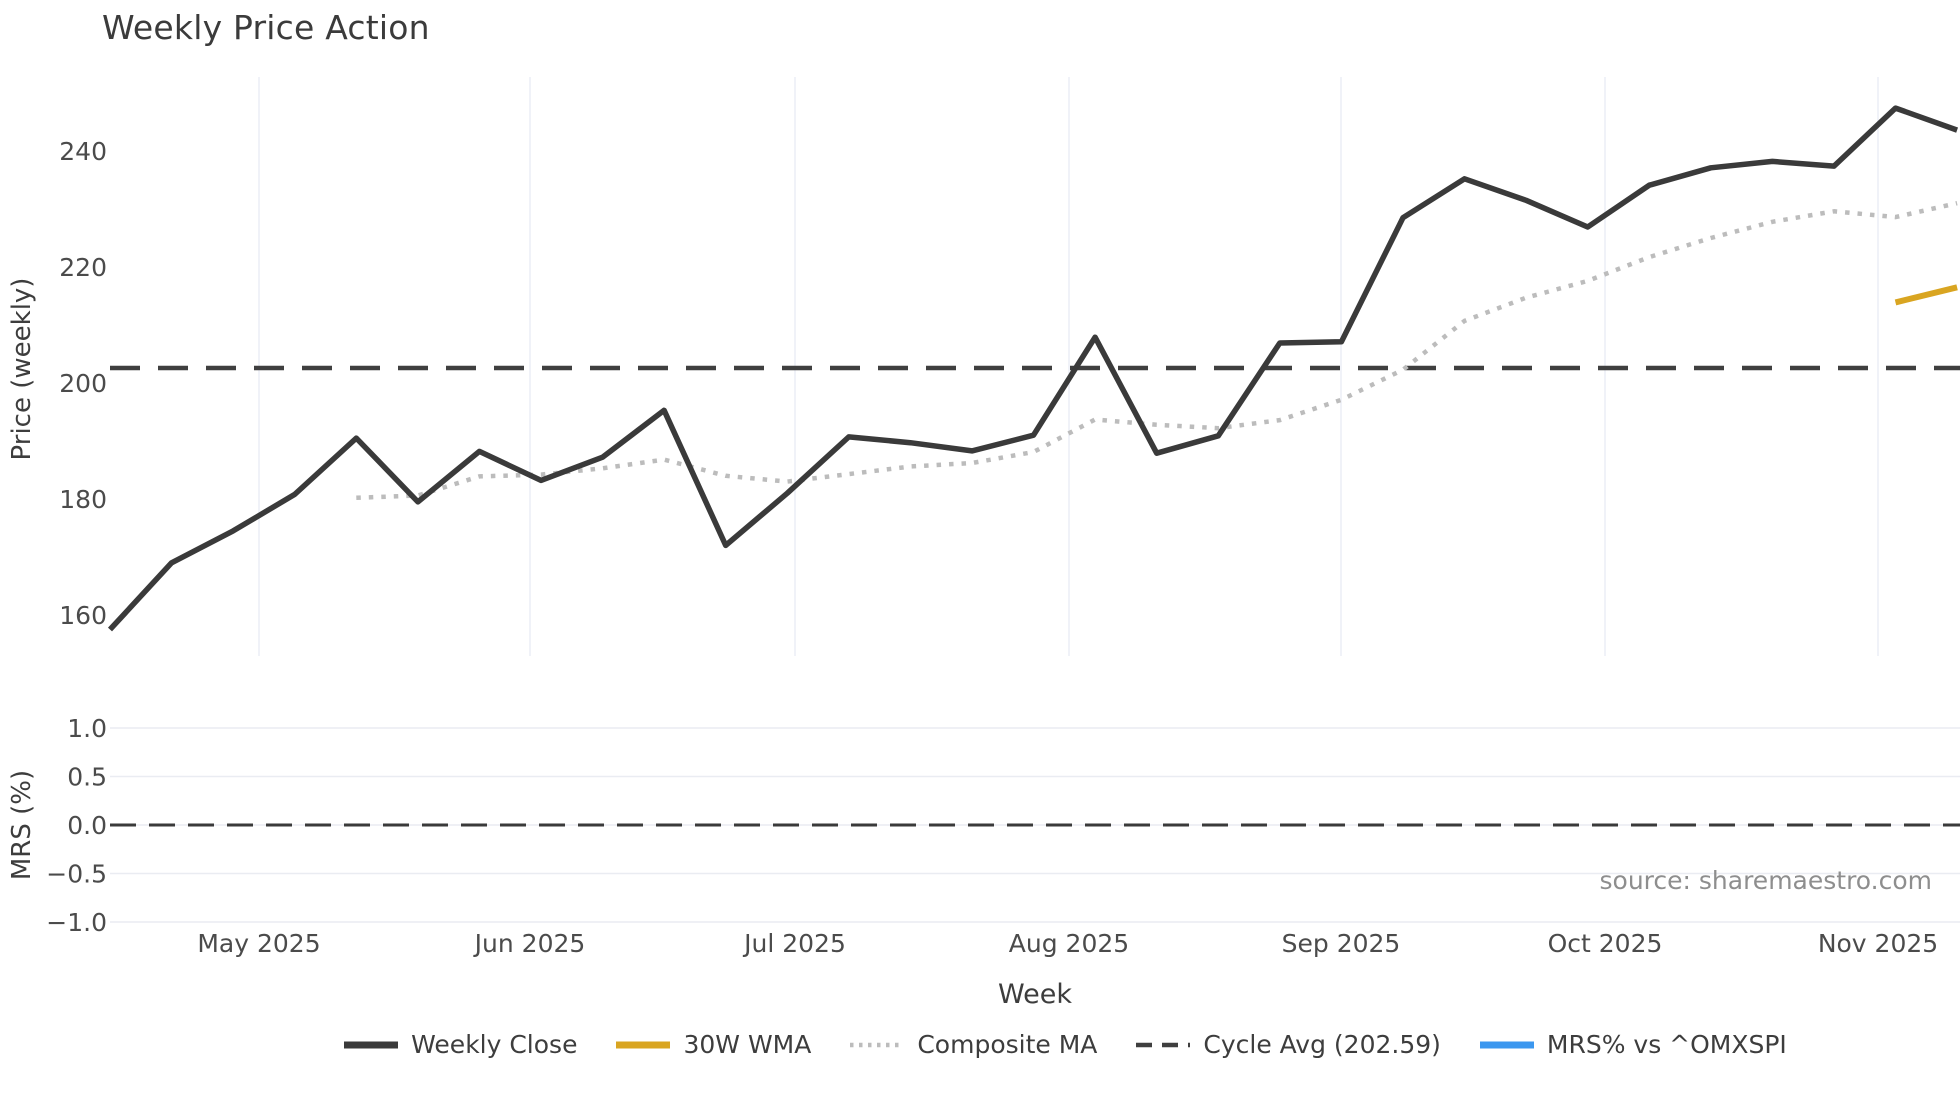 The image size is (1960, 1102). Describe the element at coordinates (1926, 295) in the screenshot. I see `series-30w-wma` at that location.